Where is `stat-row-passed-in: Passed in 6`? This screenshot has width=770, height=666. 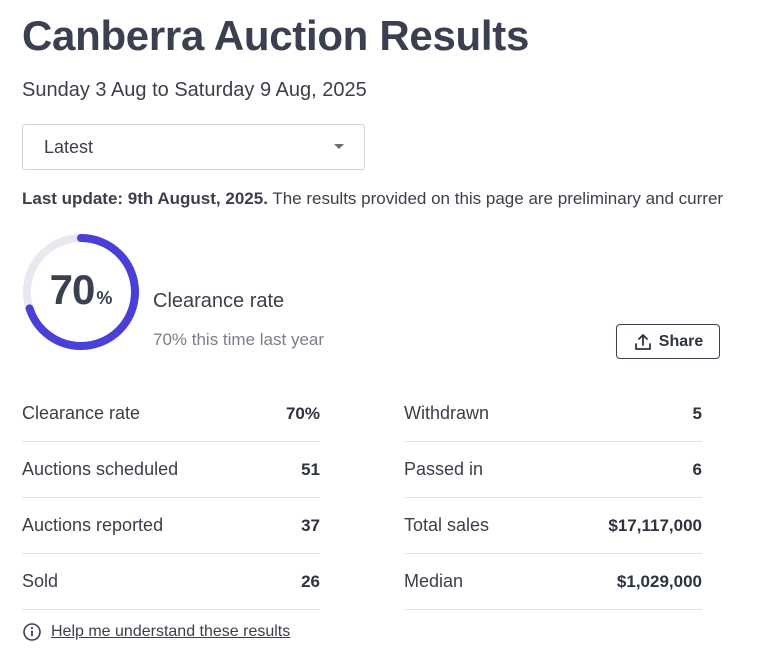 stat-row-passed-in: Passed in 6 is located at coordinates (553, 470).